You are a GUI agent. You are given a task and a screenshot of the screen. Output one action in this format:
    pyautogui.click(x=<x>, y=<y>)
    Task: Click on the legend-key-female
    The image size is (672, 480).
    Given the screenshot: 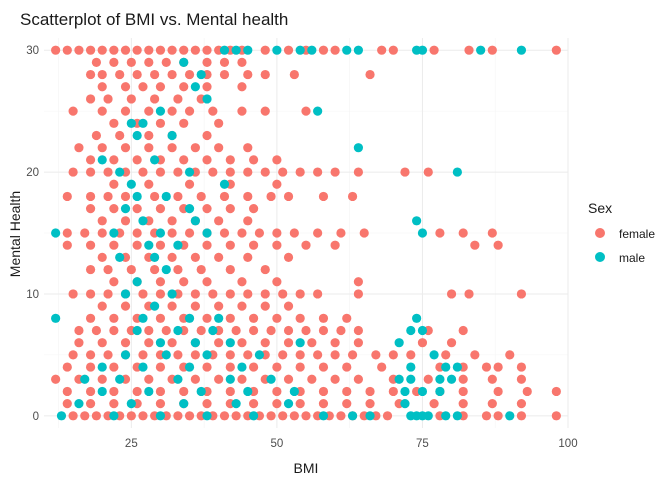 What is the action you would take?
    pyautogui.click(x=600, y=233)
    